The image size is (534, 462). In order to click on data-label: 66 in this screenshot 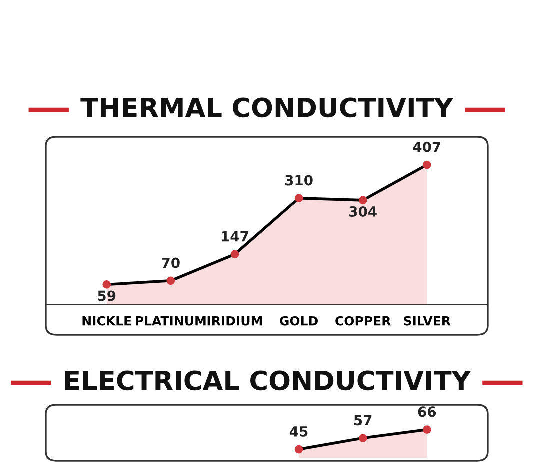, I will do `click(427, 412)`.